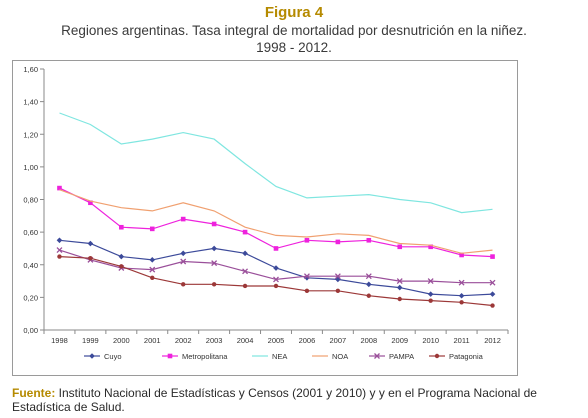 Image resolution: width=588 pixels, height=418 pixels. I want to click on x-tick-label: 2001, so click(152, 340).